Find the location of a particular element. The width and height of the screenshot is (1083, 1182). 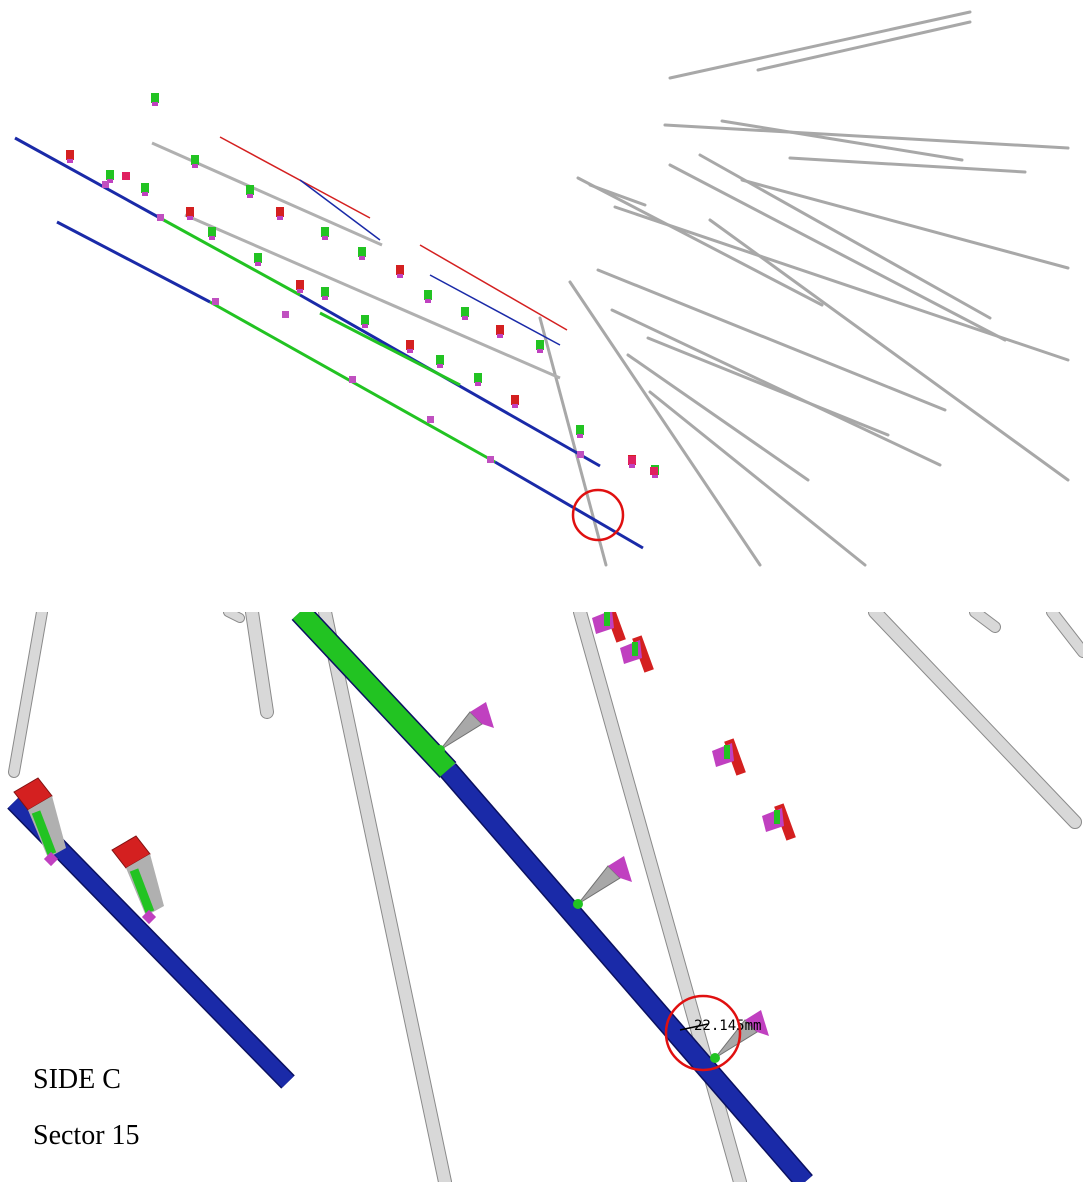

detail-beam-blue is located at coordinates (626, 973).